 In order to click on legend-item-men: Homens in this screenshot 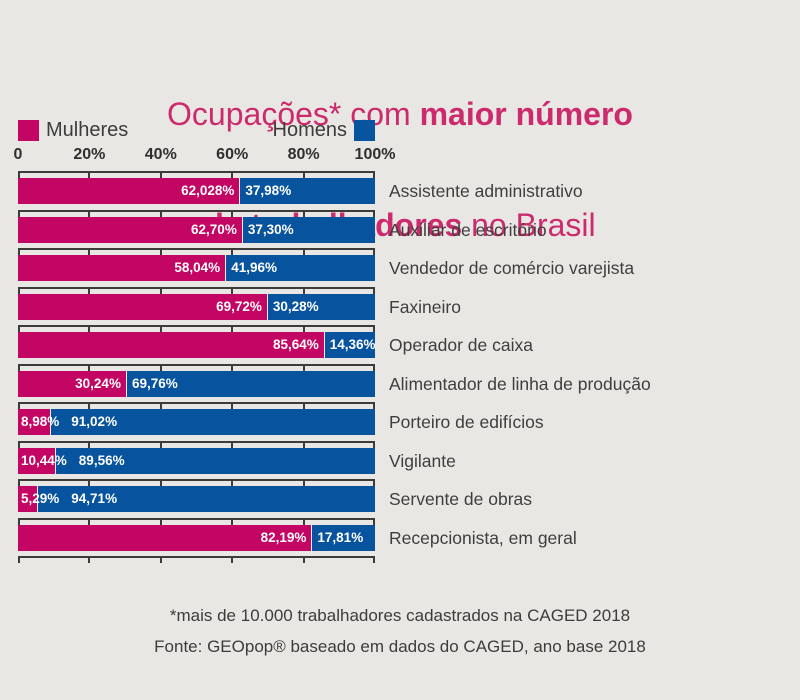, I will do `click(324, 130)`.